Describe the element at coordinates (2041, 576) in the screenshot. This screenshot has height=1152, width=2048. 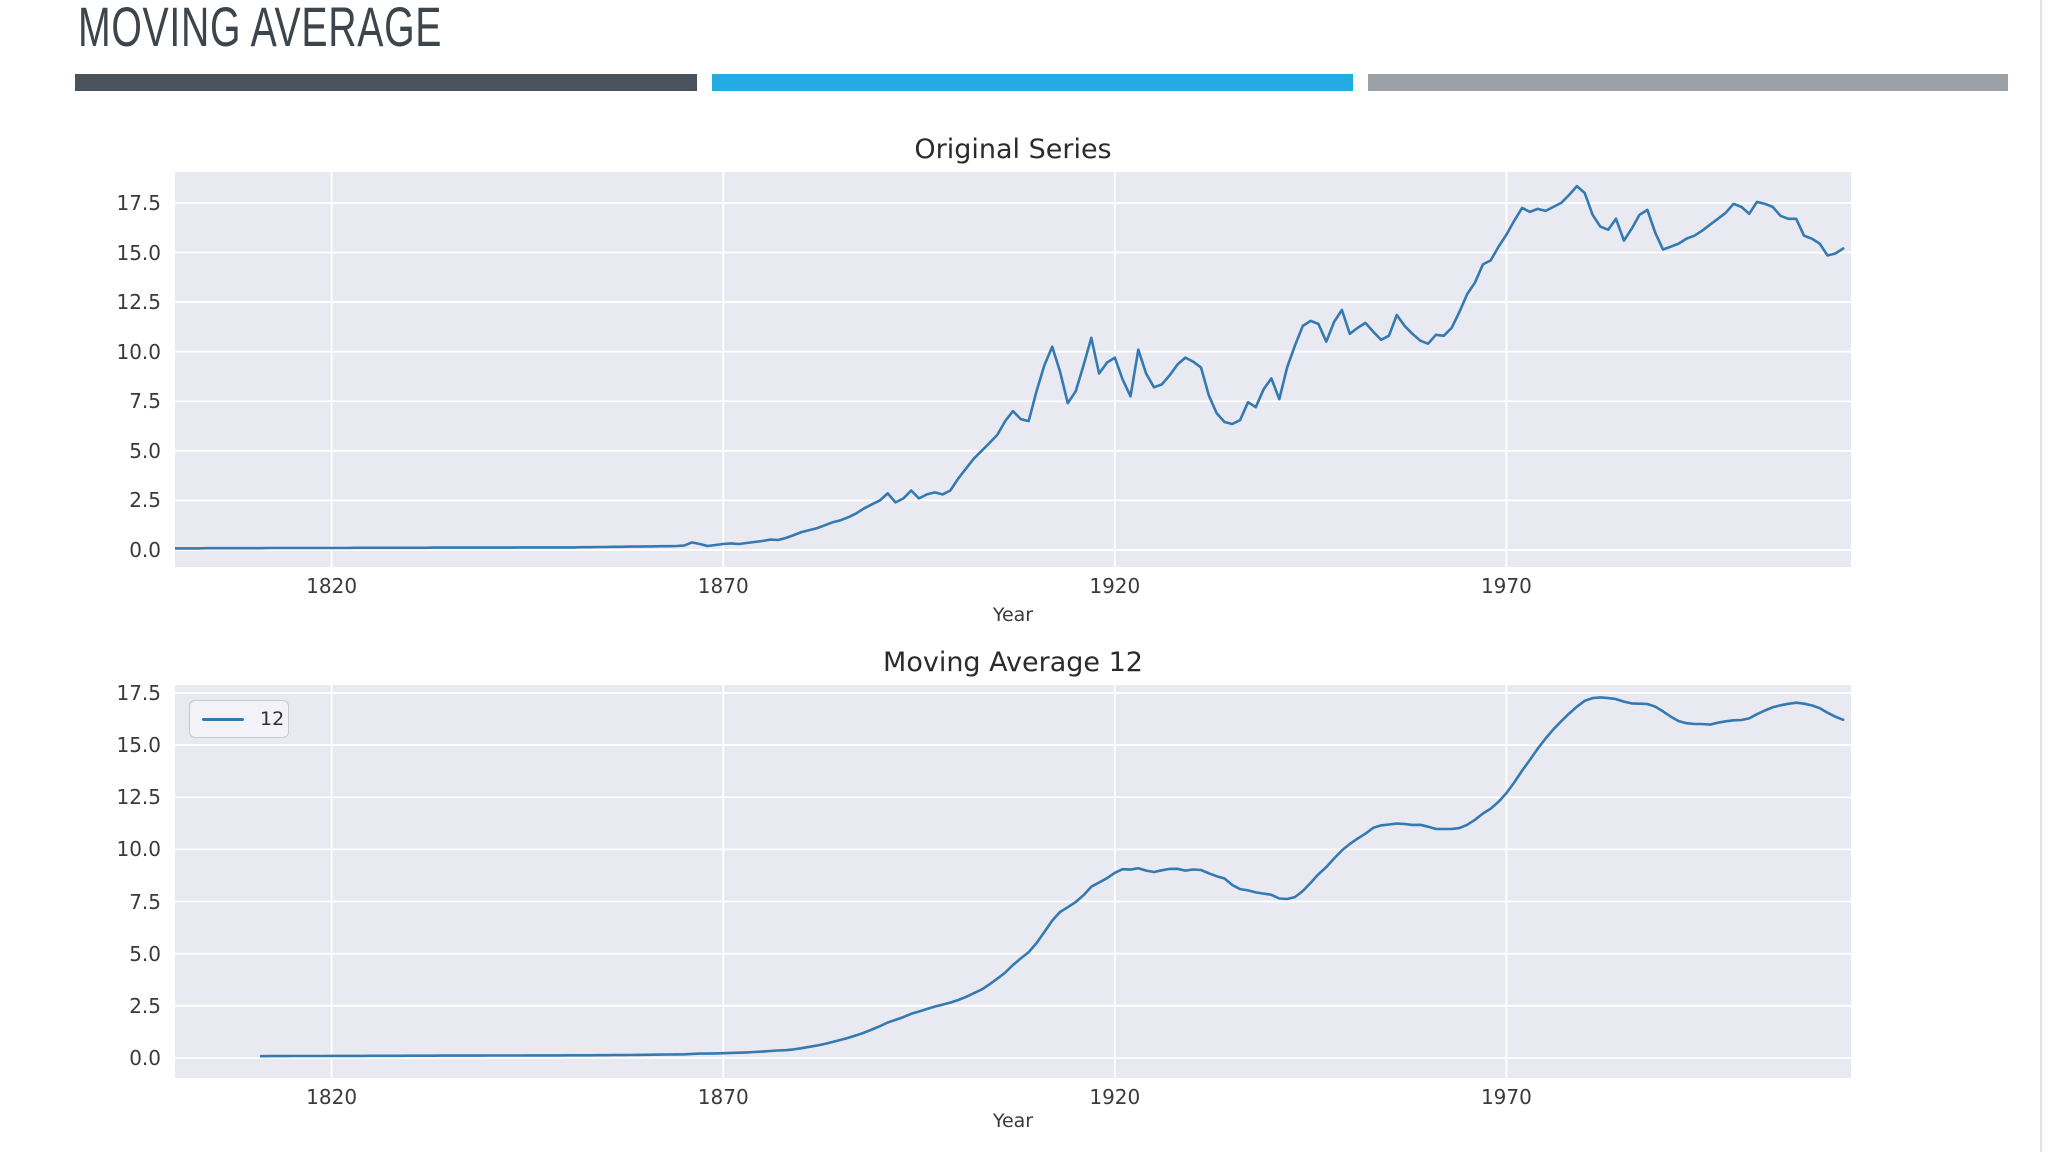
I see `slide-edge-line` at that location.